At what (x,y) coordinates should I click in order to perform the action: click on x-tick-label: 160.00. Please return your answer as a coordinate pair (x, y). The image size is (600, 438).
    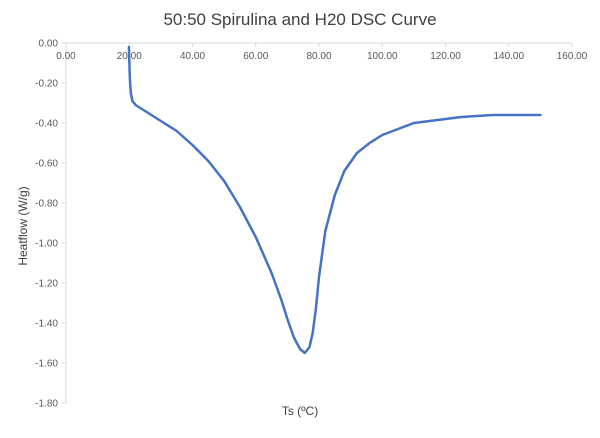
    Looking at the image, I should click on (572, 56).